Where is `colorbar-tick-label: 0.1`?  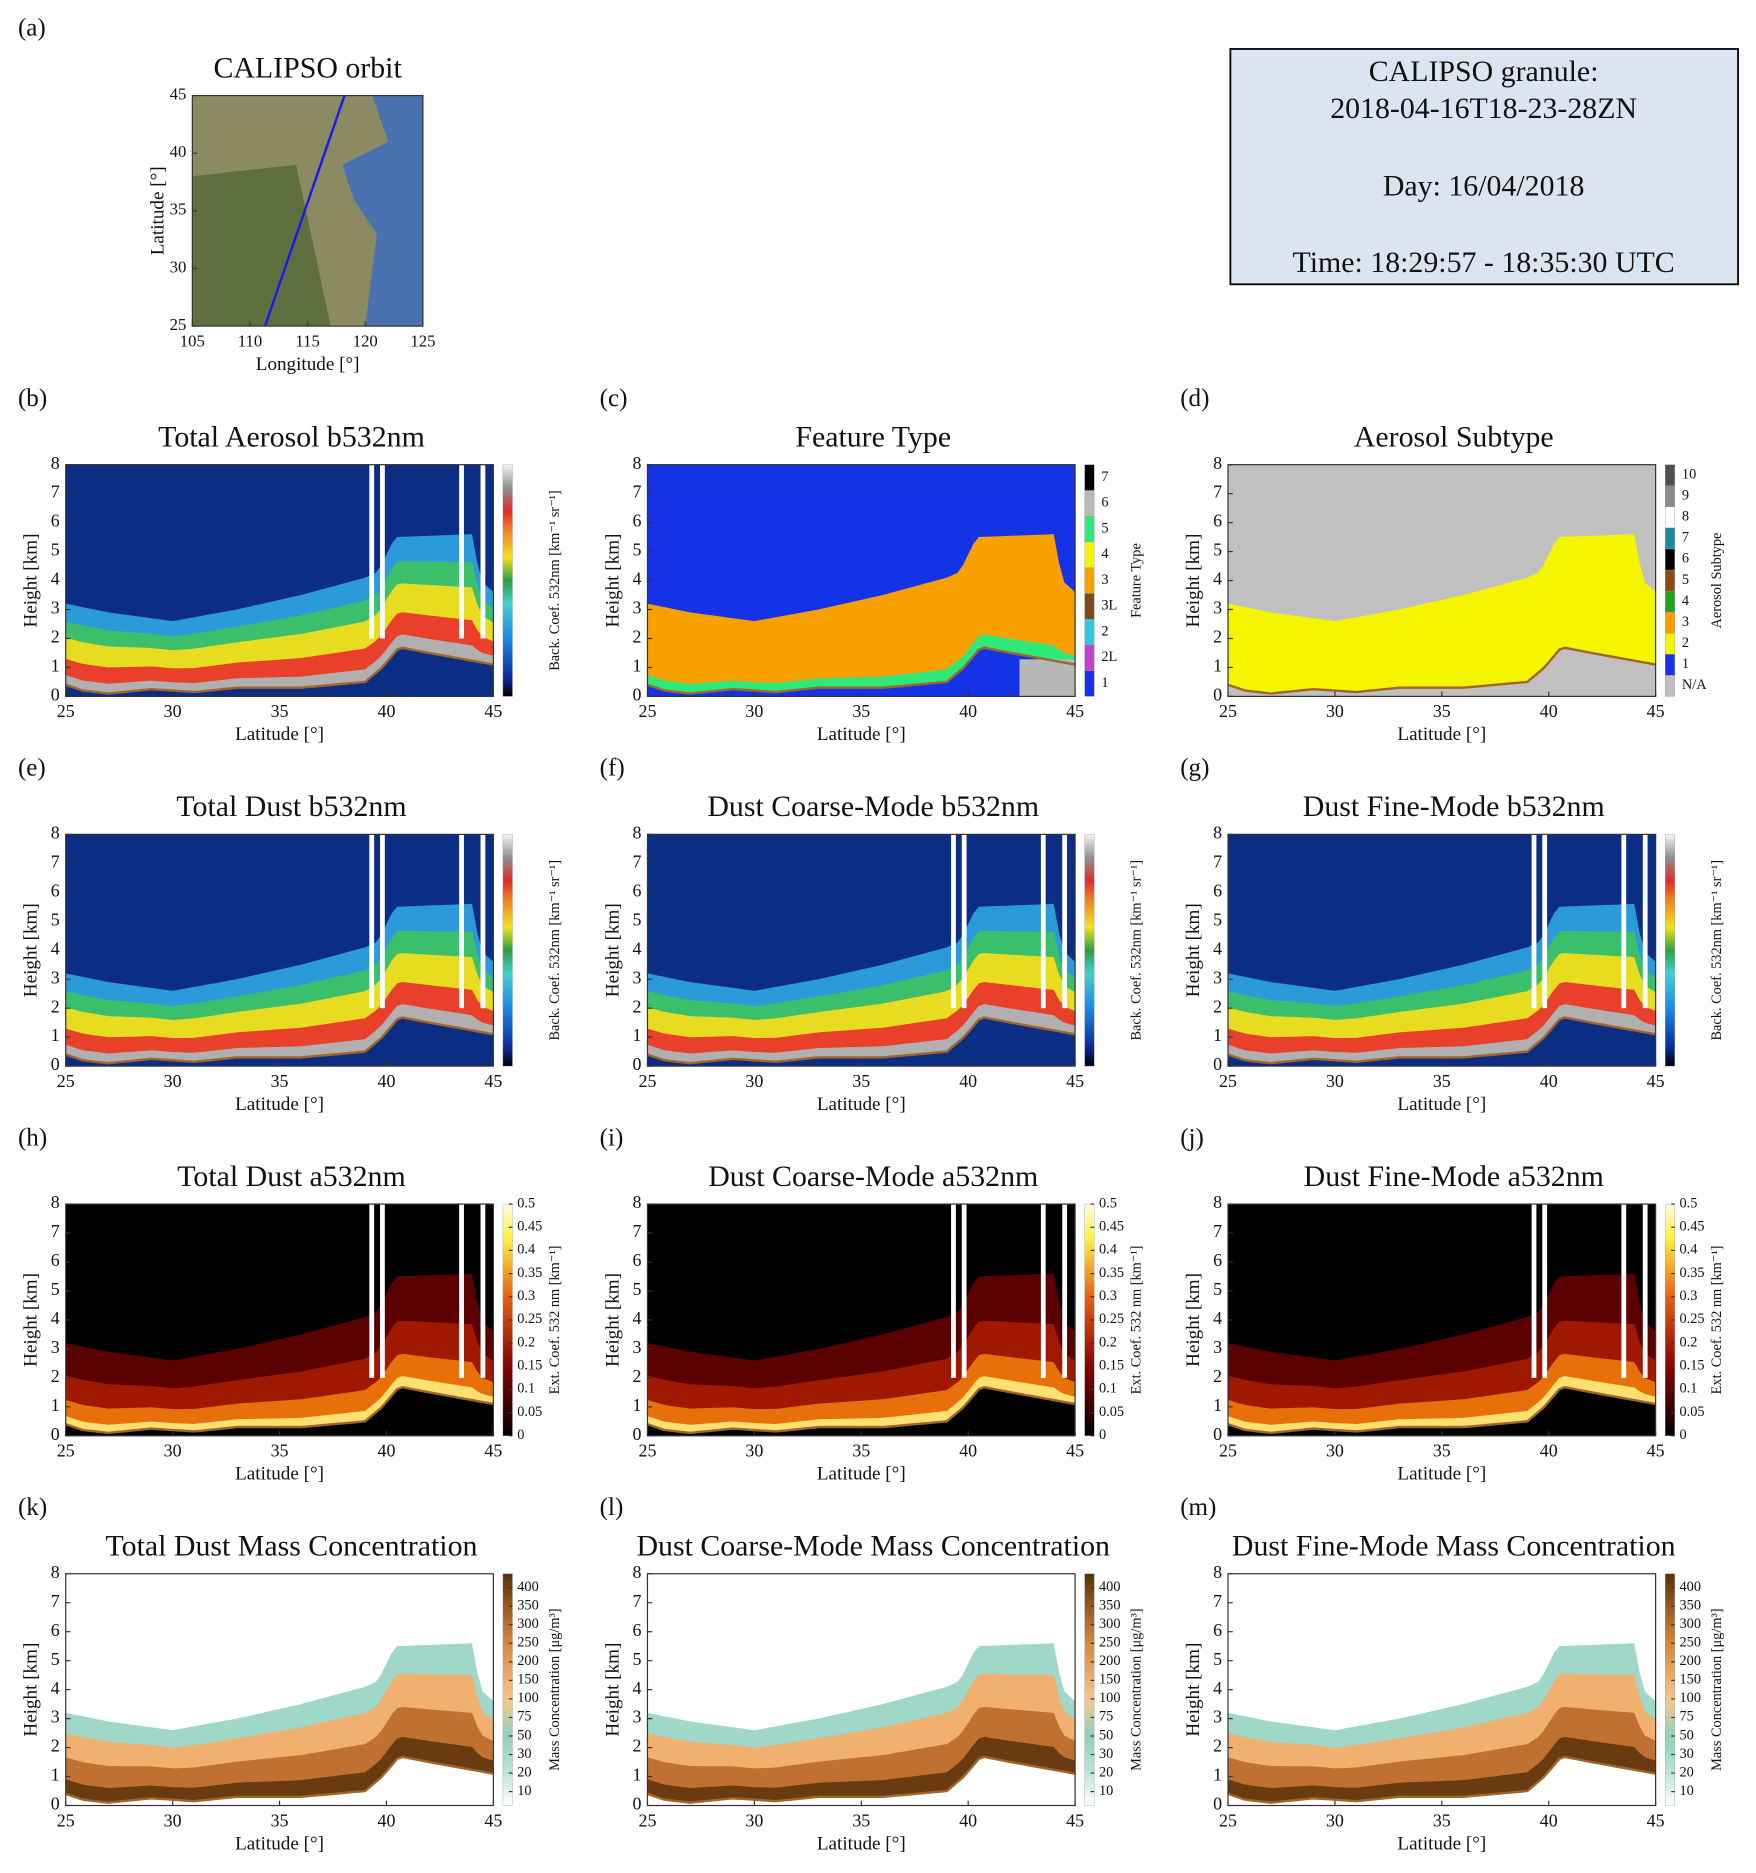
colorbar-tick-label: 0.1 is located at coordinates (1108, 1389).